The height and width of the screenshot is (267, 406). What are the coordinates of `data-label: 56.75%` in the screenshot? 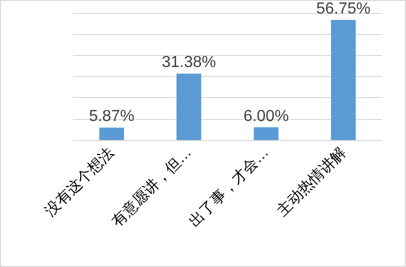 It's located at (343, 9).